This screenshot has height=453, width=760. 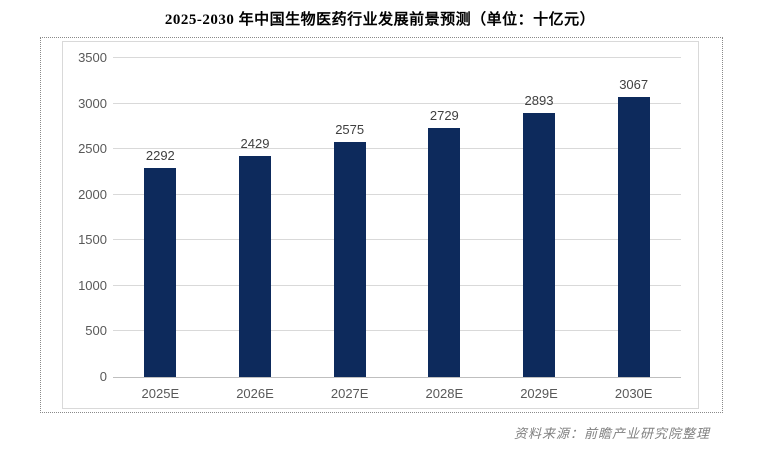 I want to click on bar-value-label: 2575, so click(x=350, y=130).